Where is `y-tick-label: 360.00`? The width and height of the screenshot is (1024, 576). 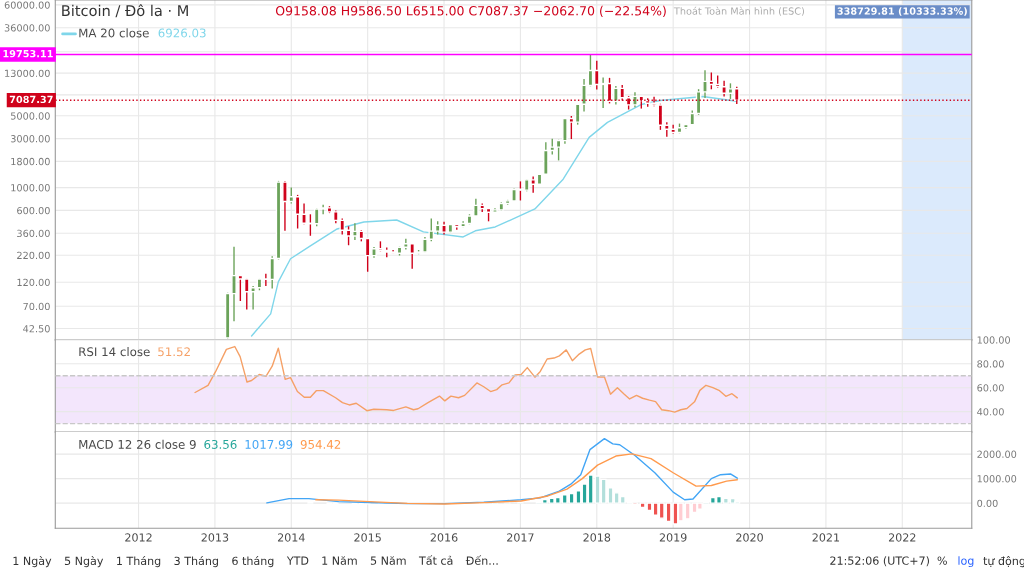
y-tick-label: 360.00 is located at coordinates (33, 233).